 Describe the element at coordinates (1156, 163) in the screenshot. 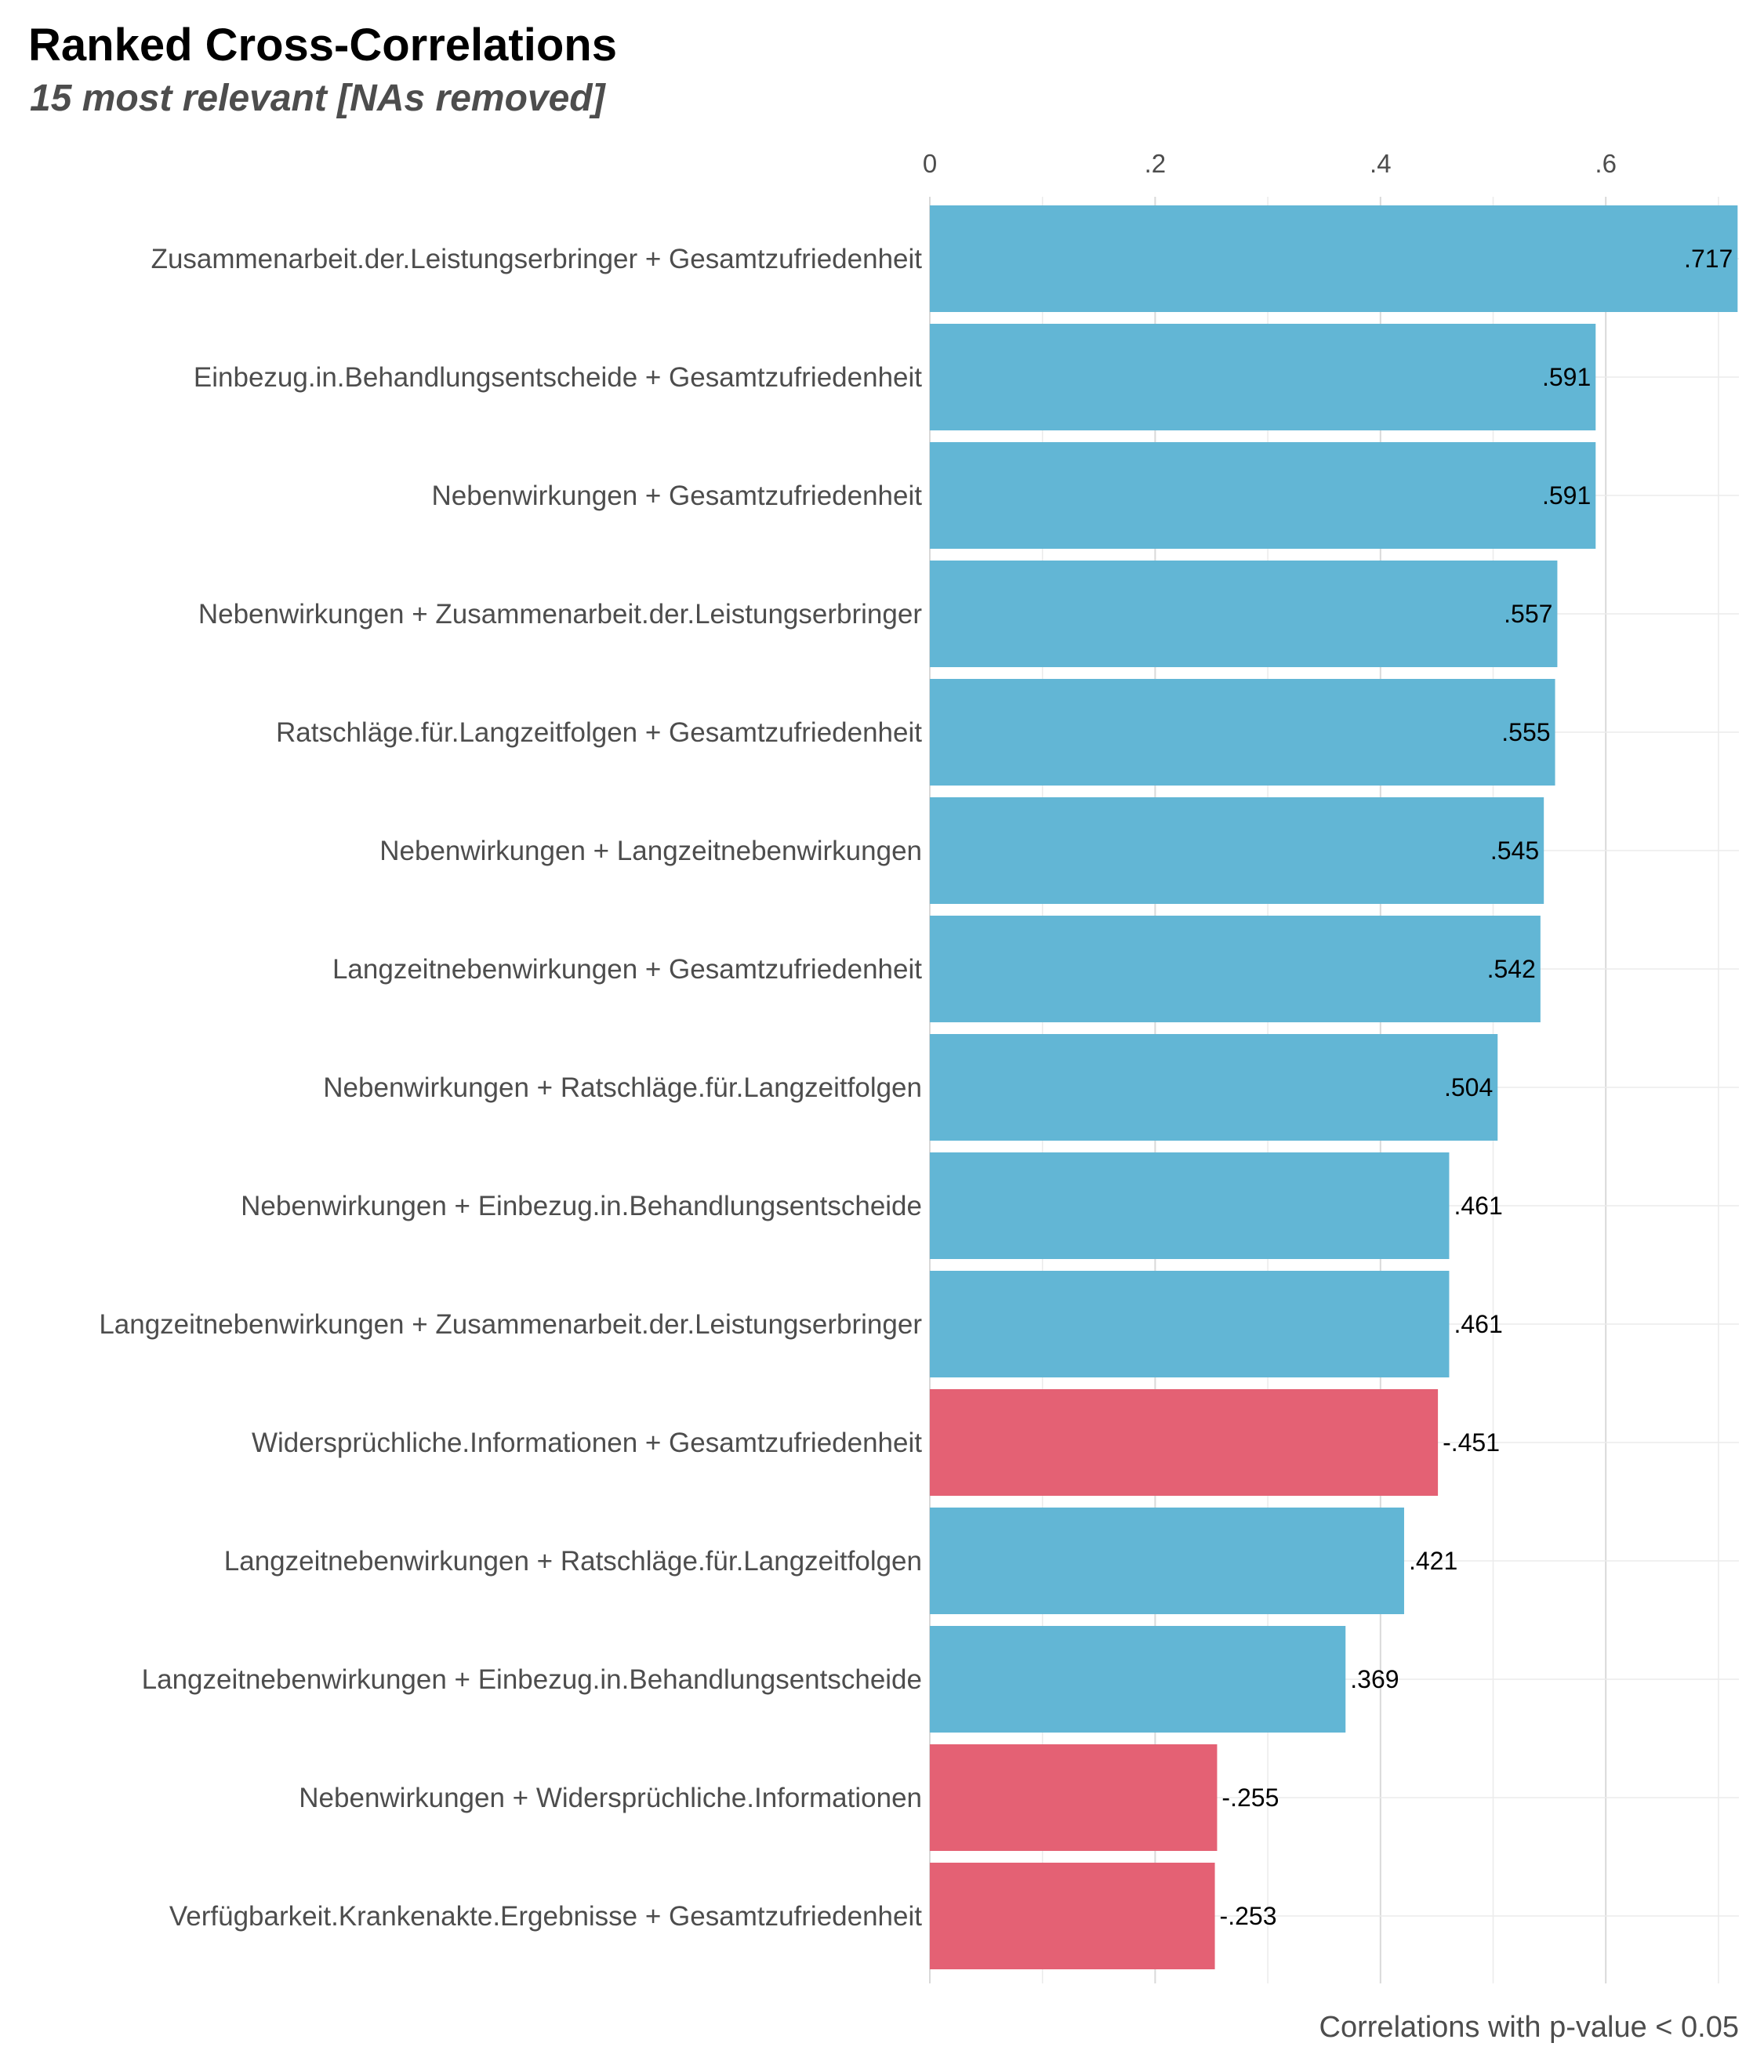

I see `x-tick-label: .2` at that location.